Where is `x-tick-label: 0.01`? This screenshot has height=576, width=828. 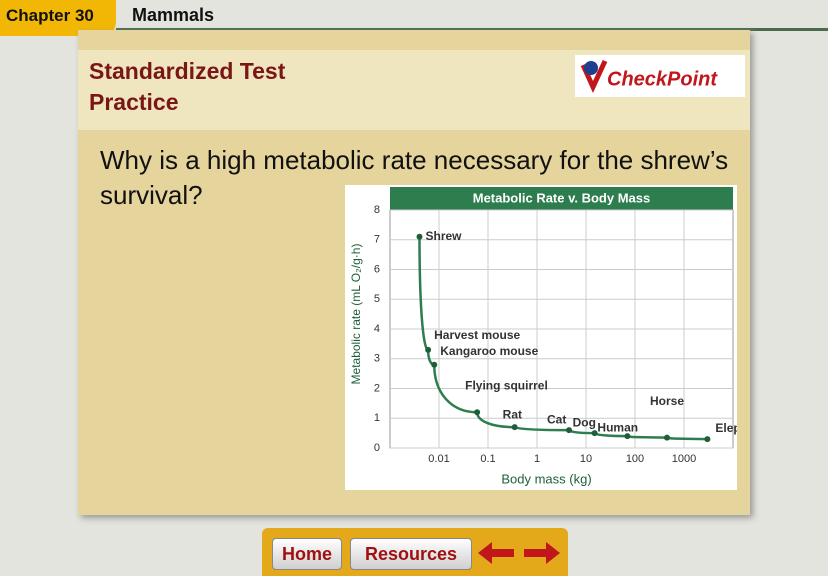 x-tick-label: 0.01 is located at coordinates (438, 459).